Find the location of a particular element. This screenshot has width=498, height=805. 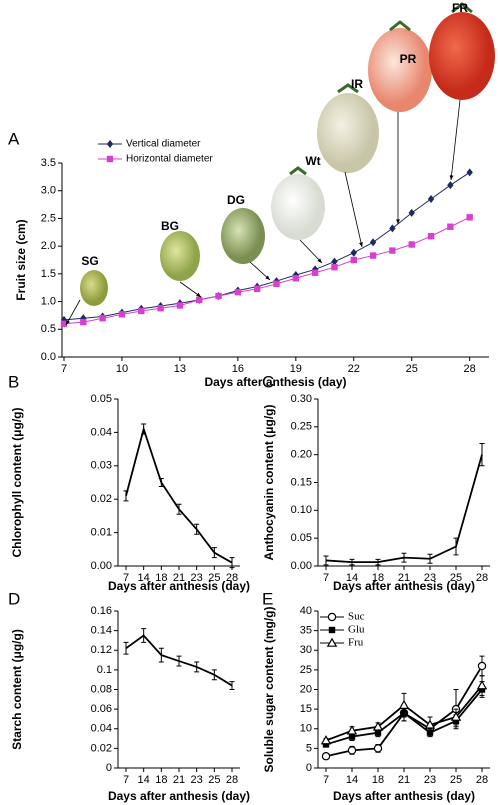

fruit-dg is located at coordinates (243, 236).